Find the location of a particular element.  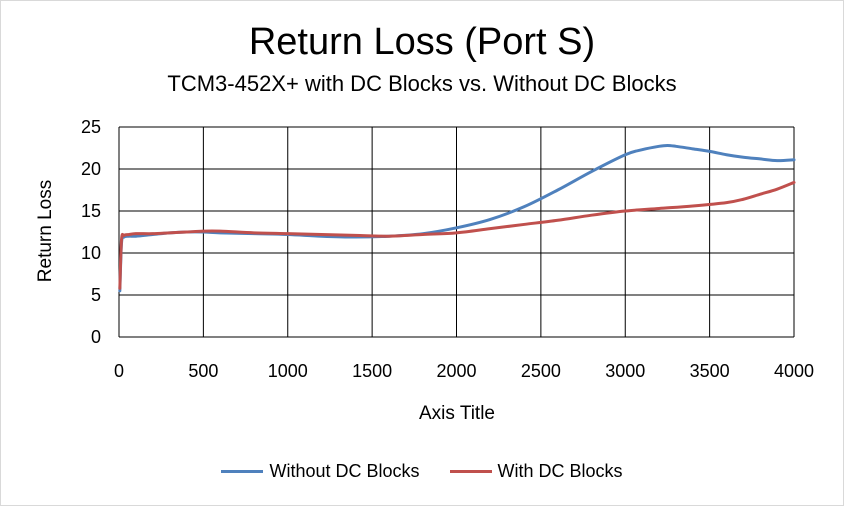

legend-item-without-dc-blocks: Without DC Blocks is located at coordinates (320, 471).